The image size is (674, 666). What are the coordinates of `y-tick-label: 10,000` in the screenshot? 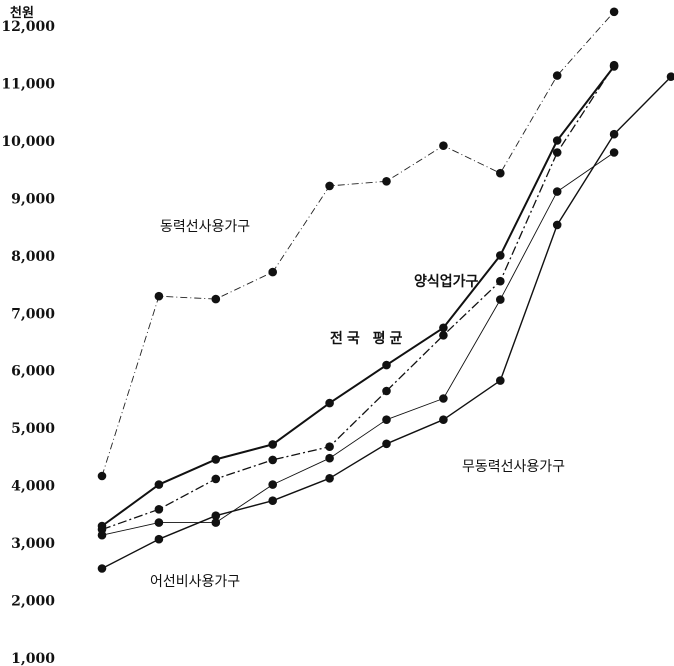 It's located at (28, 142).